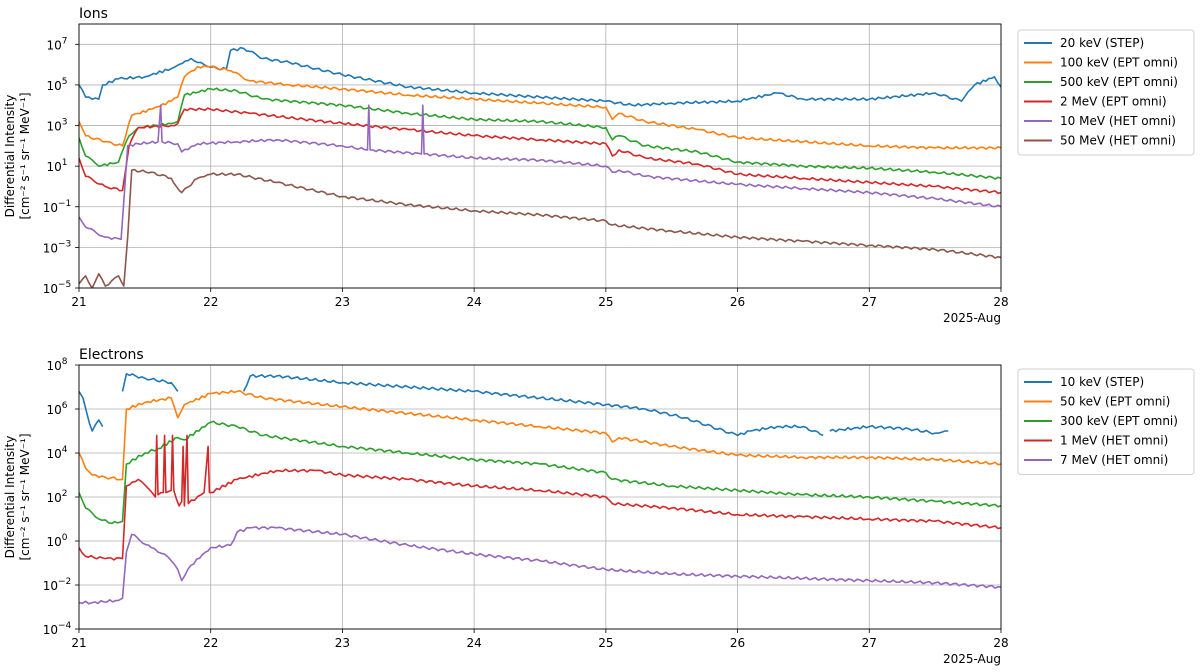 The image size is (1200, 672). Describe the element at coordinates (56, 85) in the screenshot. I see `y-tick-label: 10⁵` at that location.